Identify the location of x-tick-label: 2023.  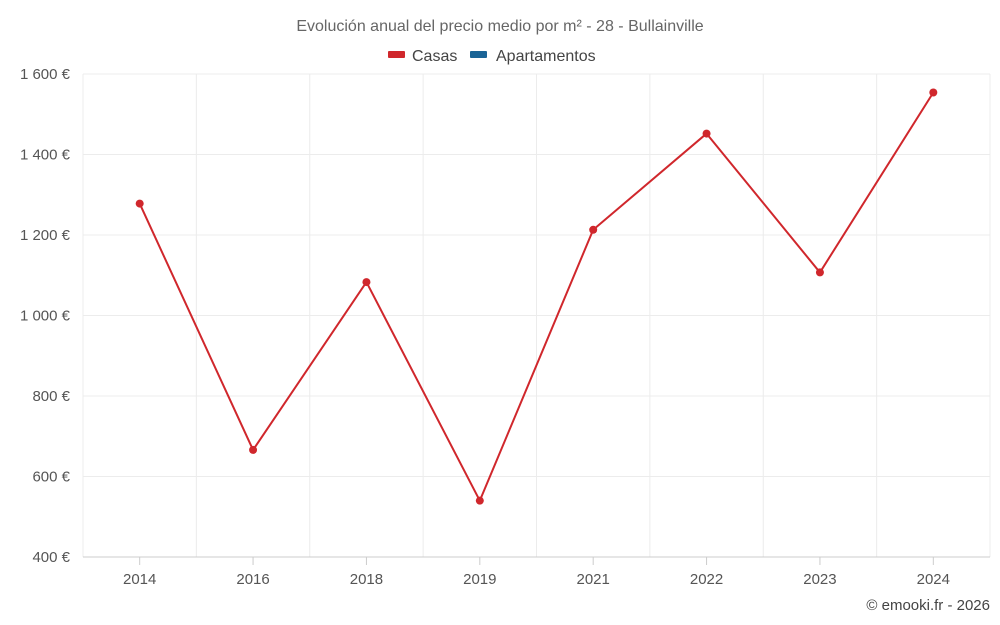
(819, 579).